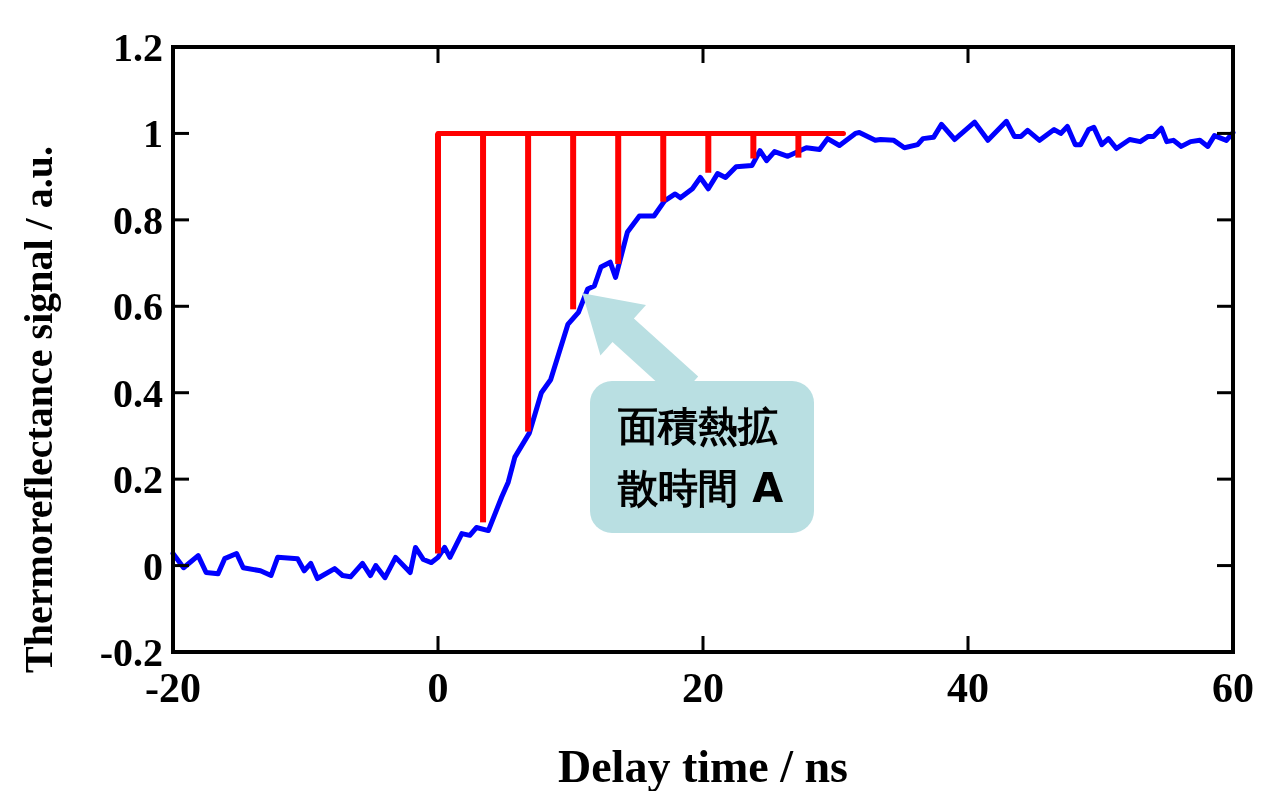 Image resolution: width=1268 pixels, height=791 pixels. I want to click on annotation: 面積熱拡散時間 A, so click(702, 457).